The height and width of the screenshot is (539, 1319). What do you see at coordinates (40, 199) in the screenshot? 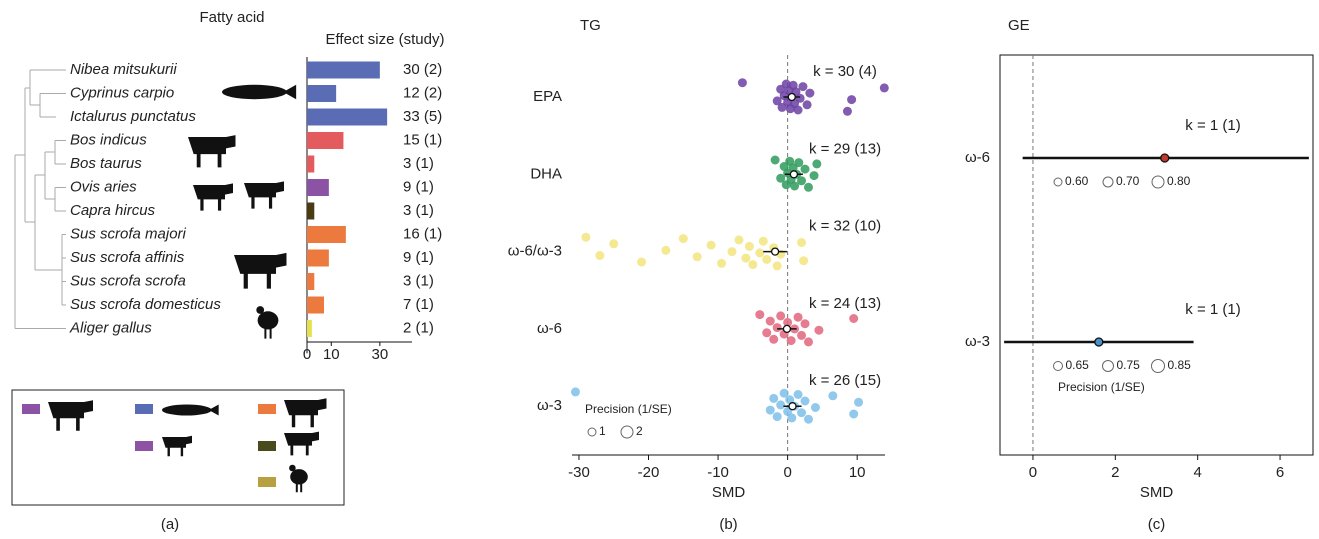
I see `phylo-tree` at bounding box center [40, 199].